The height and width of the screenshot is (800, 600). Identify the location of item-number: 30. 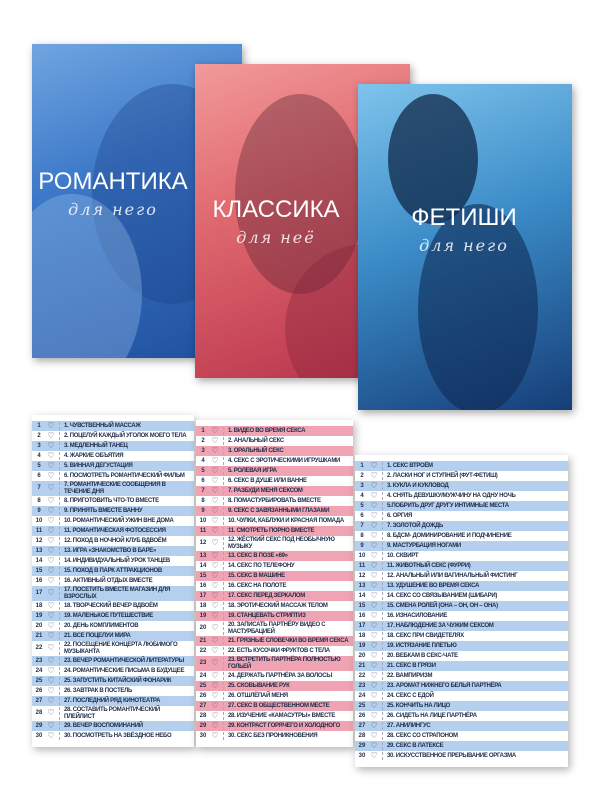
(362, 755).